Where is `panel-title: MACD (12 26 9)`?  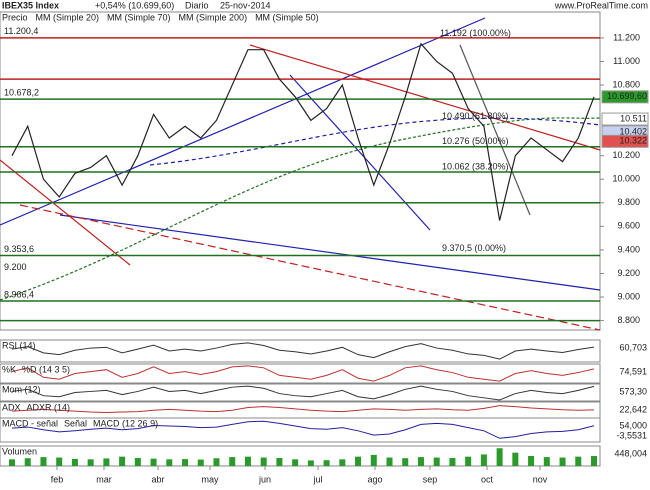 panel-title: MACD (12 26 9) is located at coordinates (125, 423).